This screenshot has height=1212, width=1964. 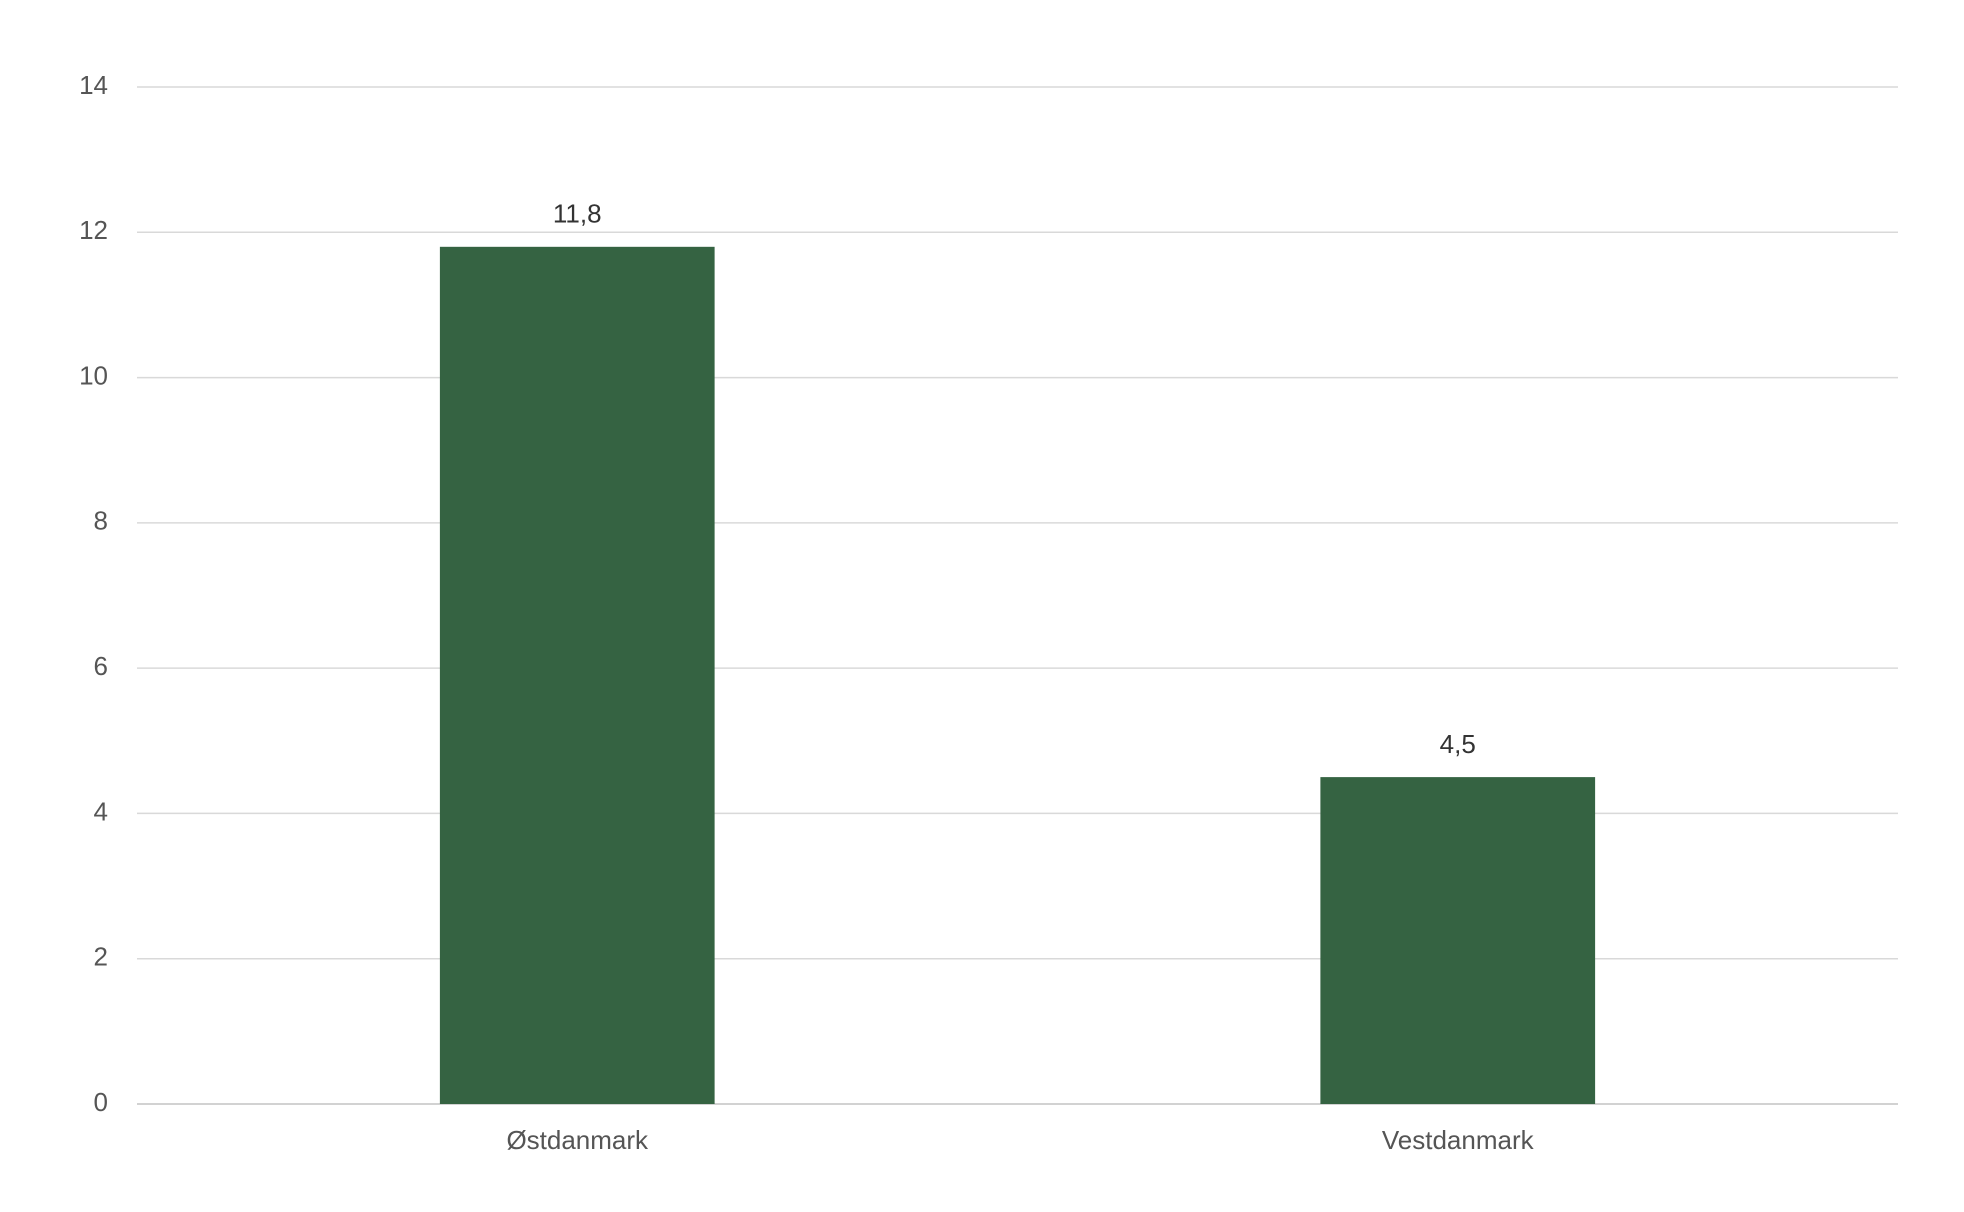 I want to click on y-tick-label: 0, so click(x=101, y=1102).